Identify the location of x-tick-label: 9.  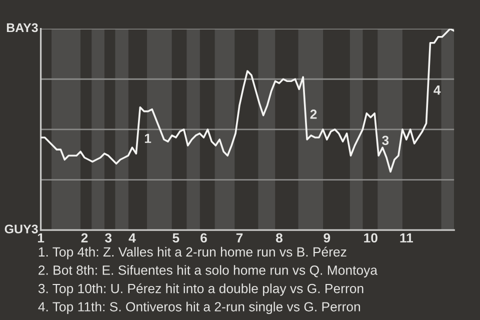
(327, 238).